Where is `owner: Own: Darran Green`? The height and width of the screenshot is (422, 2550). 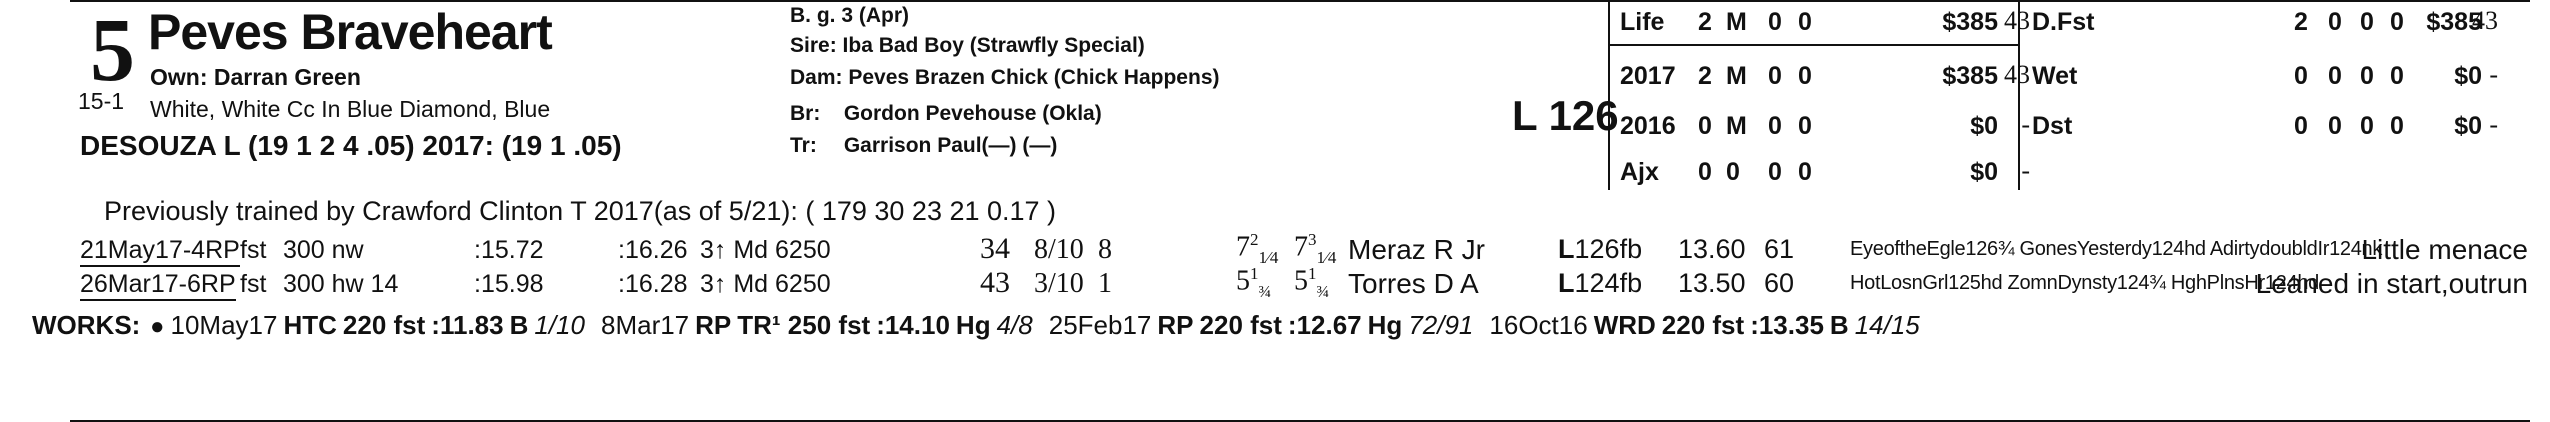
owner: Own: Darran Green is located at coordinates (255, 77).